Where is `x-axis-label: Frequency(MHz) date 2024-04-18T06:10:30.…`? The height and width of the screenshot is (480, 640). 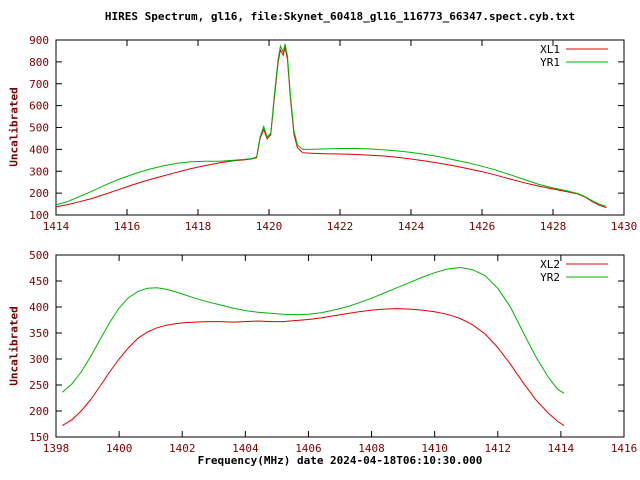 x-axis-label: Frequency(MHz) date 2024-04-18T06:10:30.… is located at coordinates (340, 460).